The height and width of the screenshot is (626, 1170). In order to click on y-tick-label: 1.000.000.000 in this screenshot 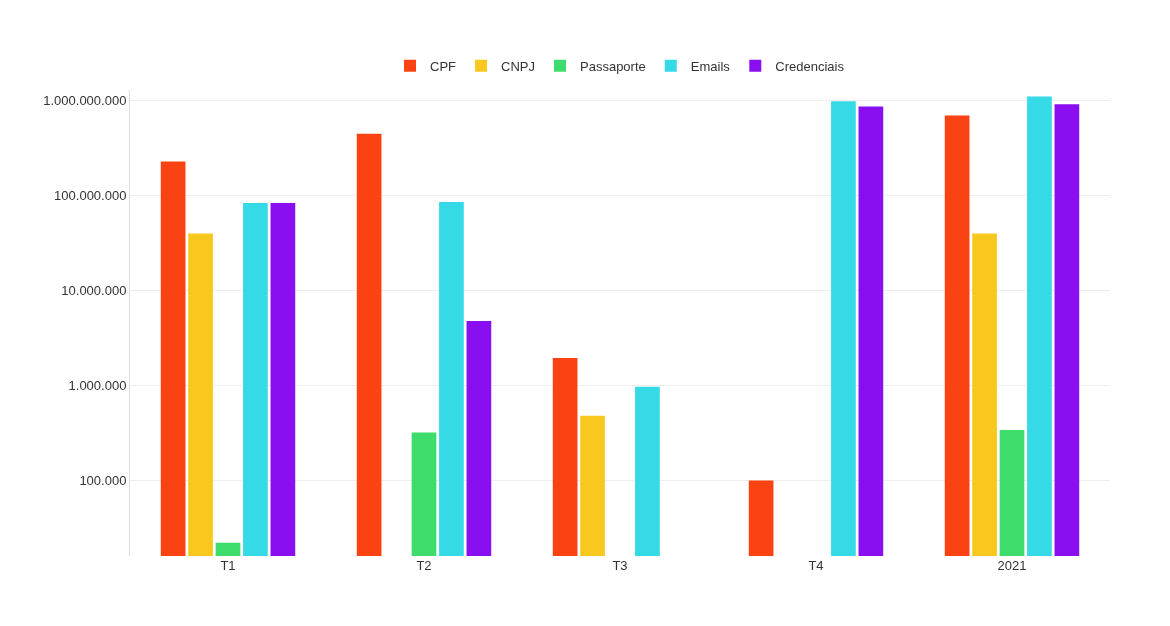, I will do `click(85, 101)`.